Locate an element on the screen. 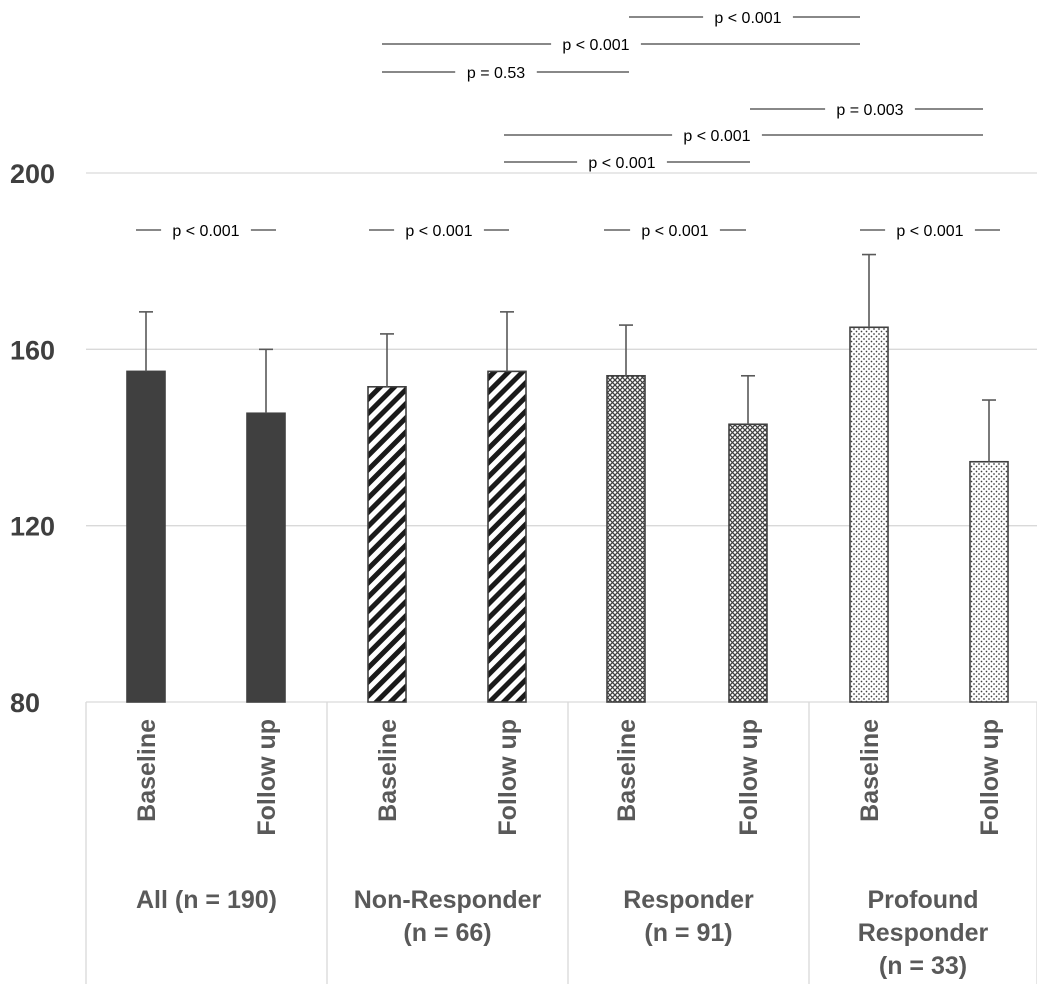 This screenshot has width=1037, height=984. significance-bracket: p = 0.003 is located at coordinates (866, 110).